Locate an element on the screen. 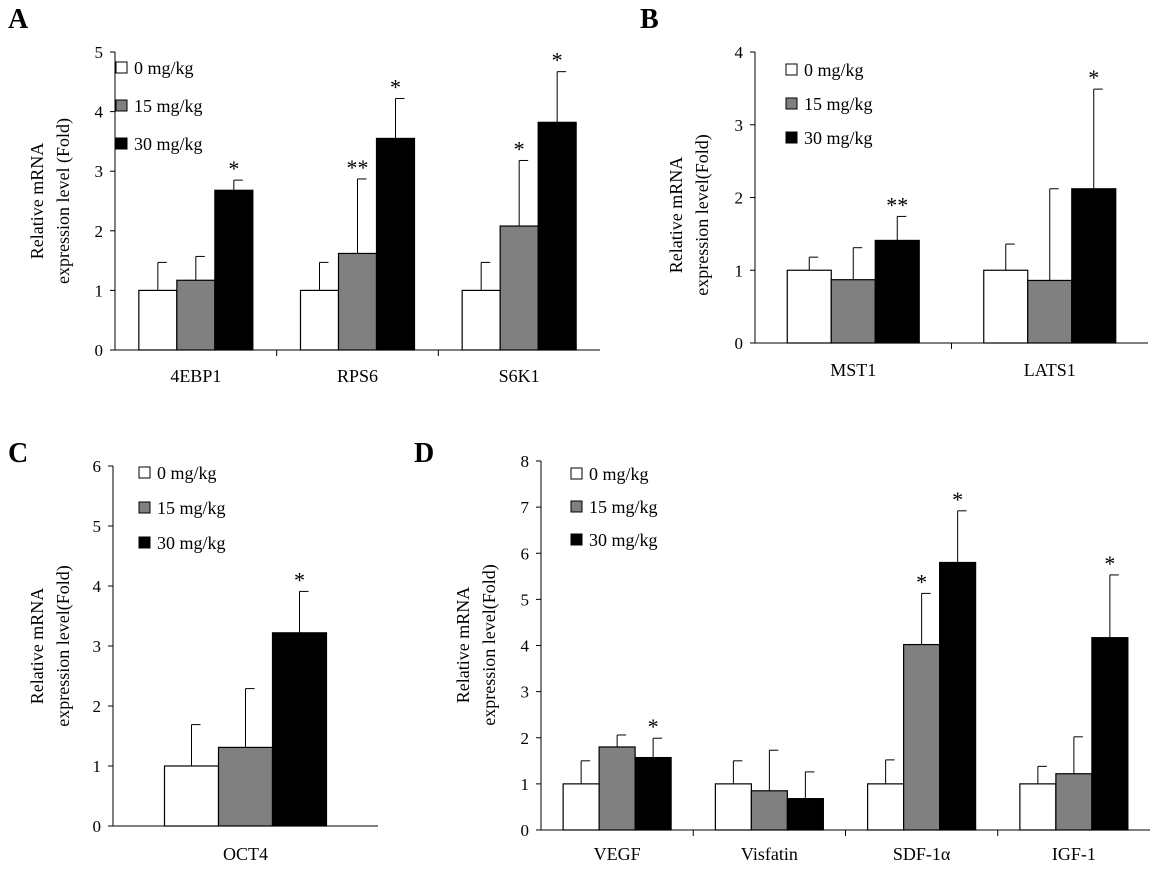 Image resolution: width=1170 pixels, height=870 pixels. x-tick-label-d: VEGF is located at coordinates (617, 854).